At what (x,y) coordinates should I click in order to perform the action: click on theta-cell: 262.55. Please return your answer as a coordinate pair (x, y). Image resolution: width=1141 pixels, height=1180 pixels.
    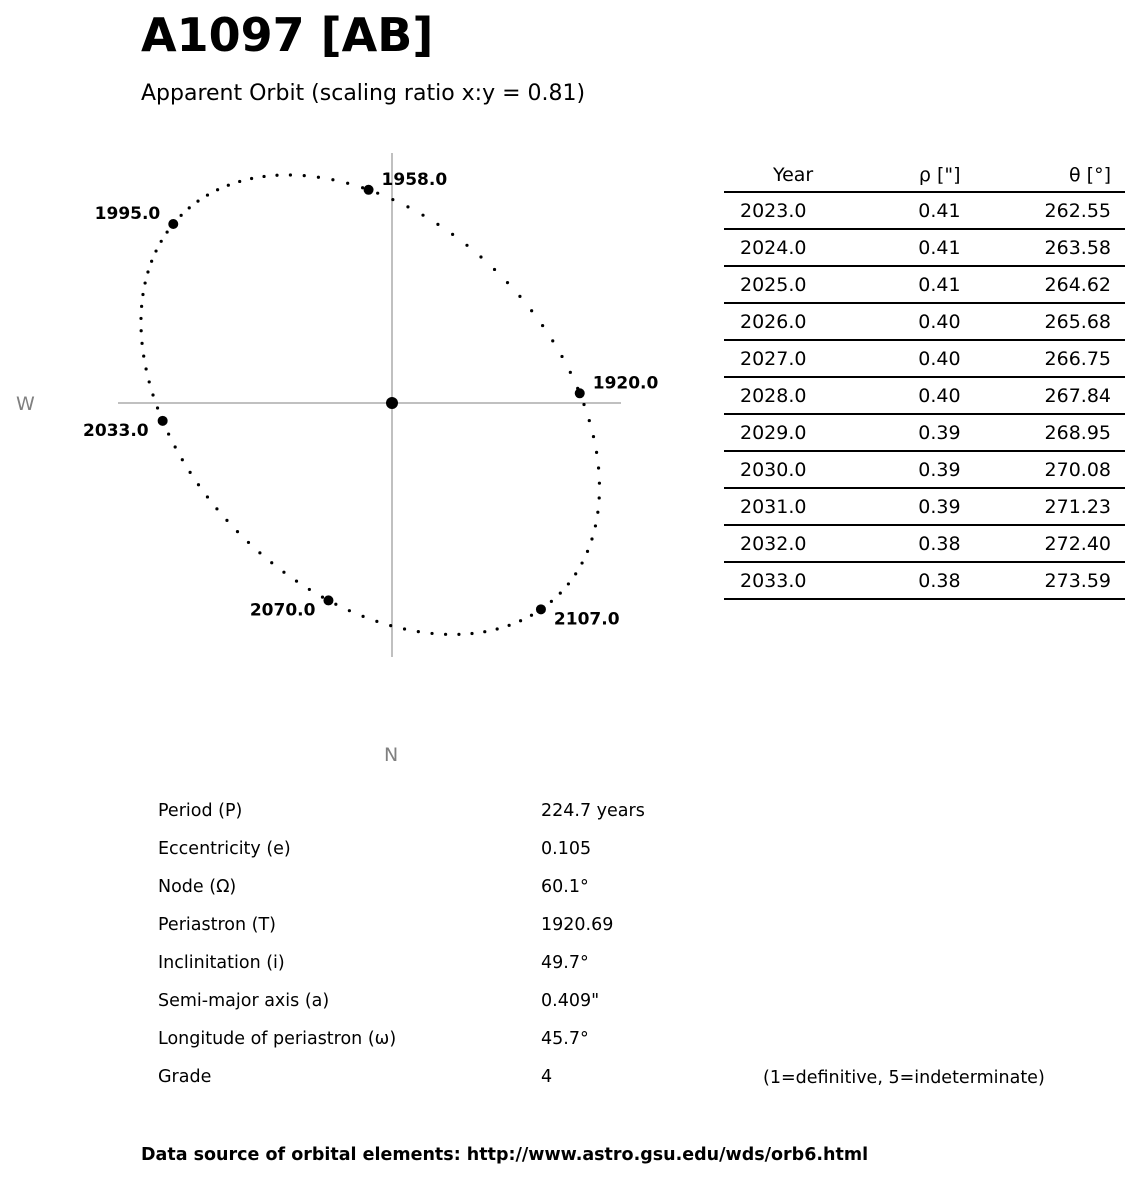
    Looking at the image, I should click on (1042, 211).